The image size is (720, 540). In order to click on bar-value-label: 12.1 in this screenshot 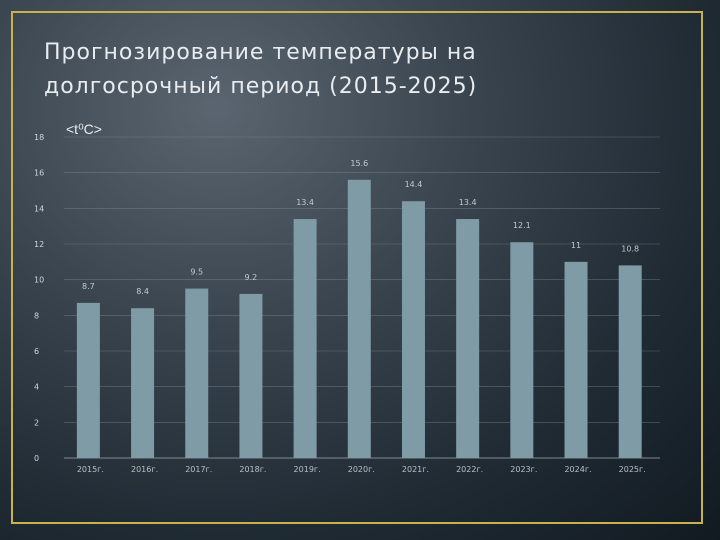, I will do `click(522, 225)`.